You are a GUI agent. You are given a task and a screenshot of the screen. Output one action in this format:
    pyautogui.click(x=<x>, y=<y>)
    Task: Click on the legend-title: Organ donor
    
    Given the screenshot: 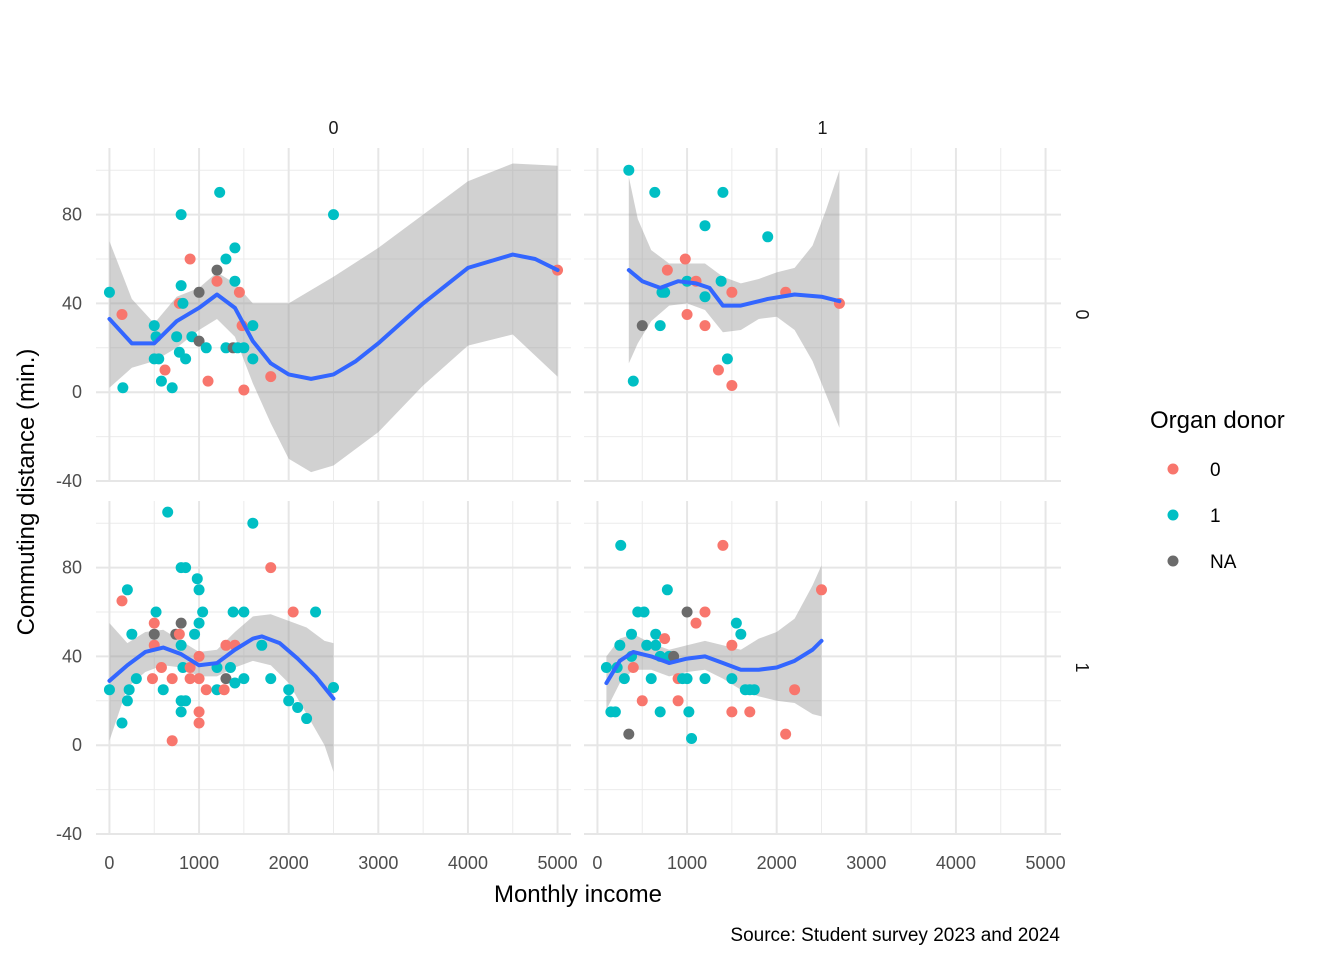 What is the action you would take?
    pyautogui.click(x=1217, y=420)
    